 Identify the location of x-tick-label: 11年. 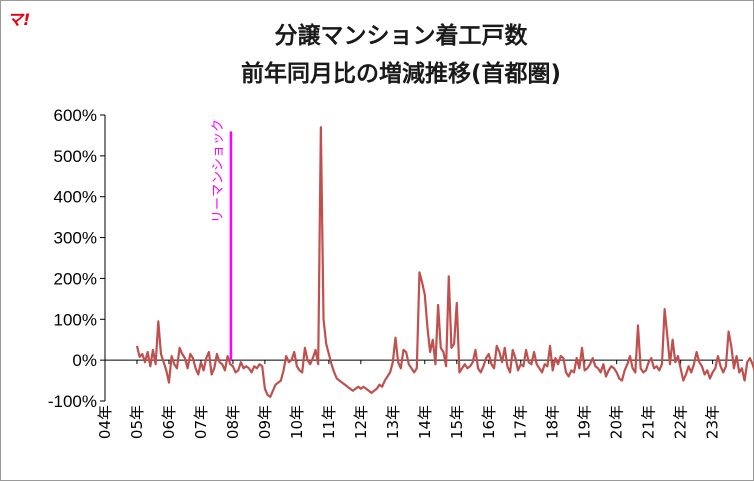
(329, 422).